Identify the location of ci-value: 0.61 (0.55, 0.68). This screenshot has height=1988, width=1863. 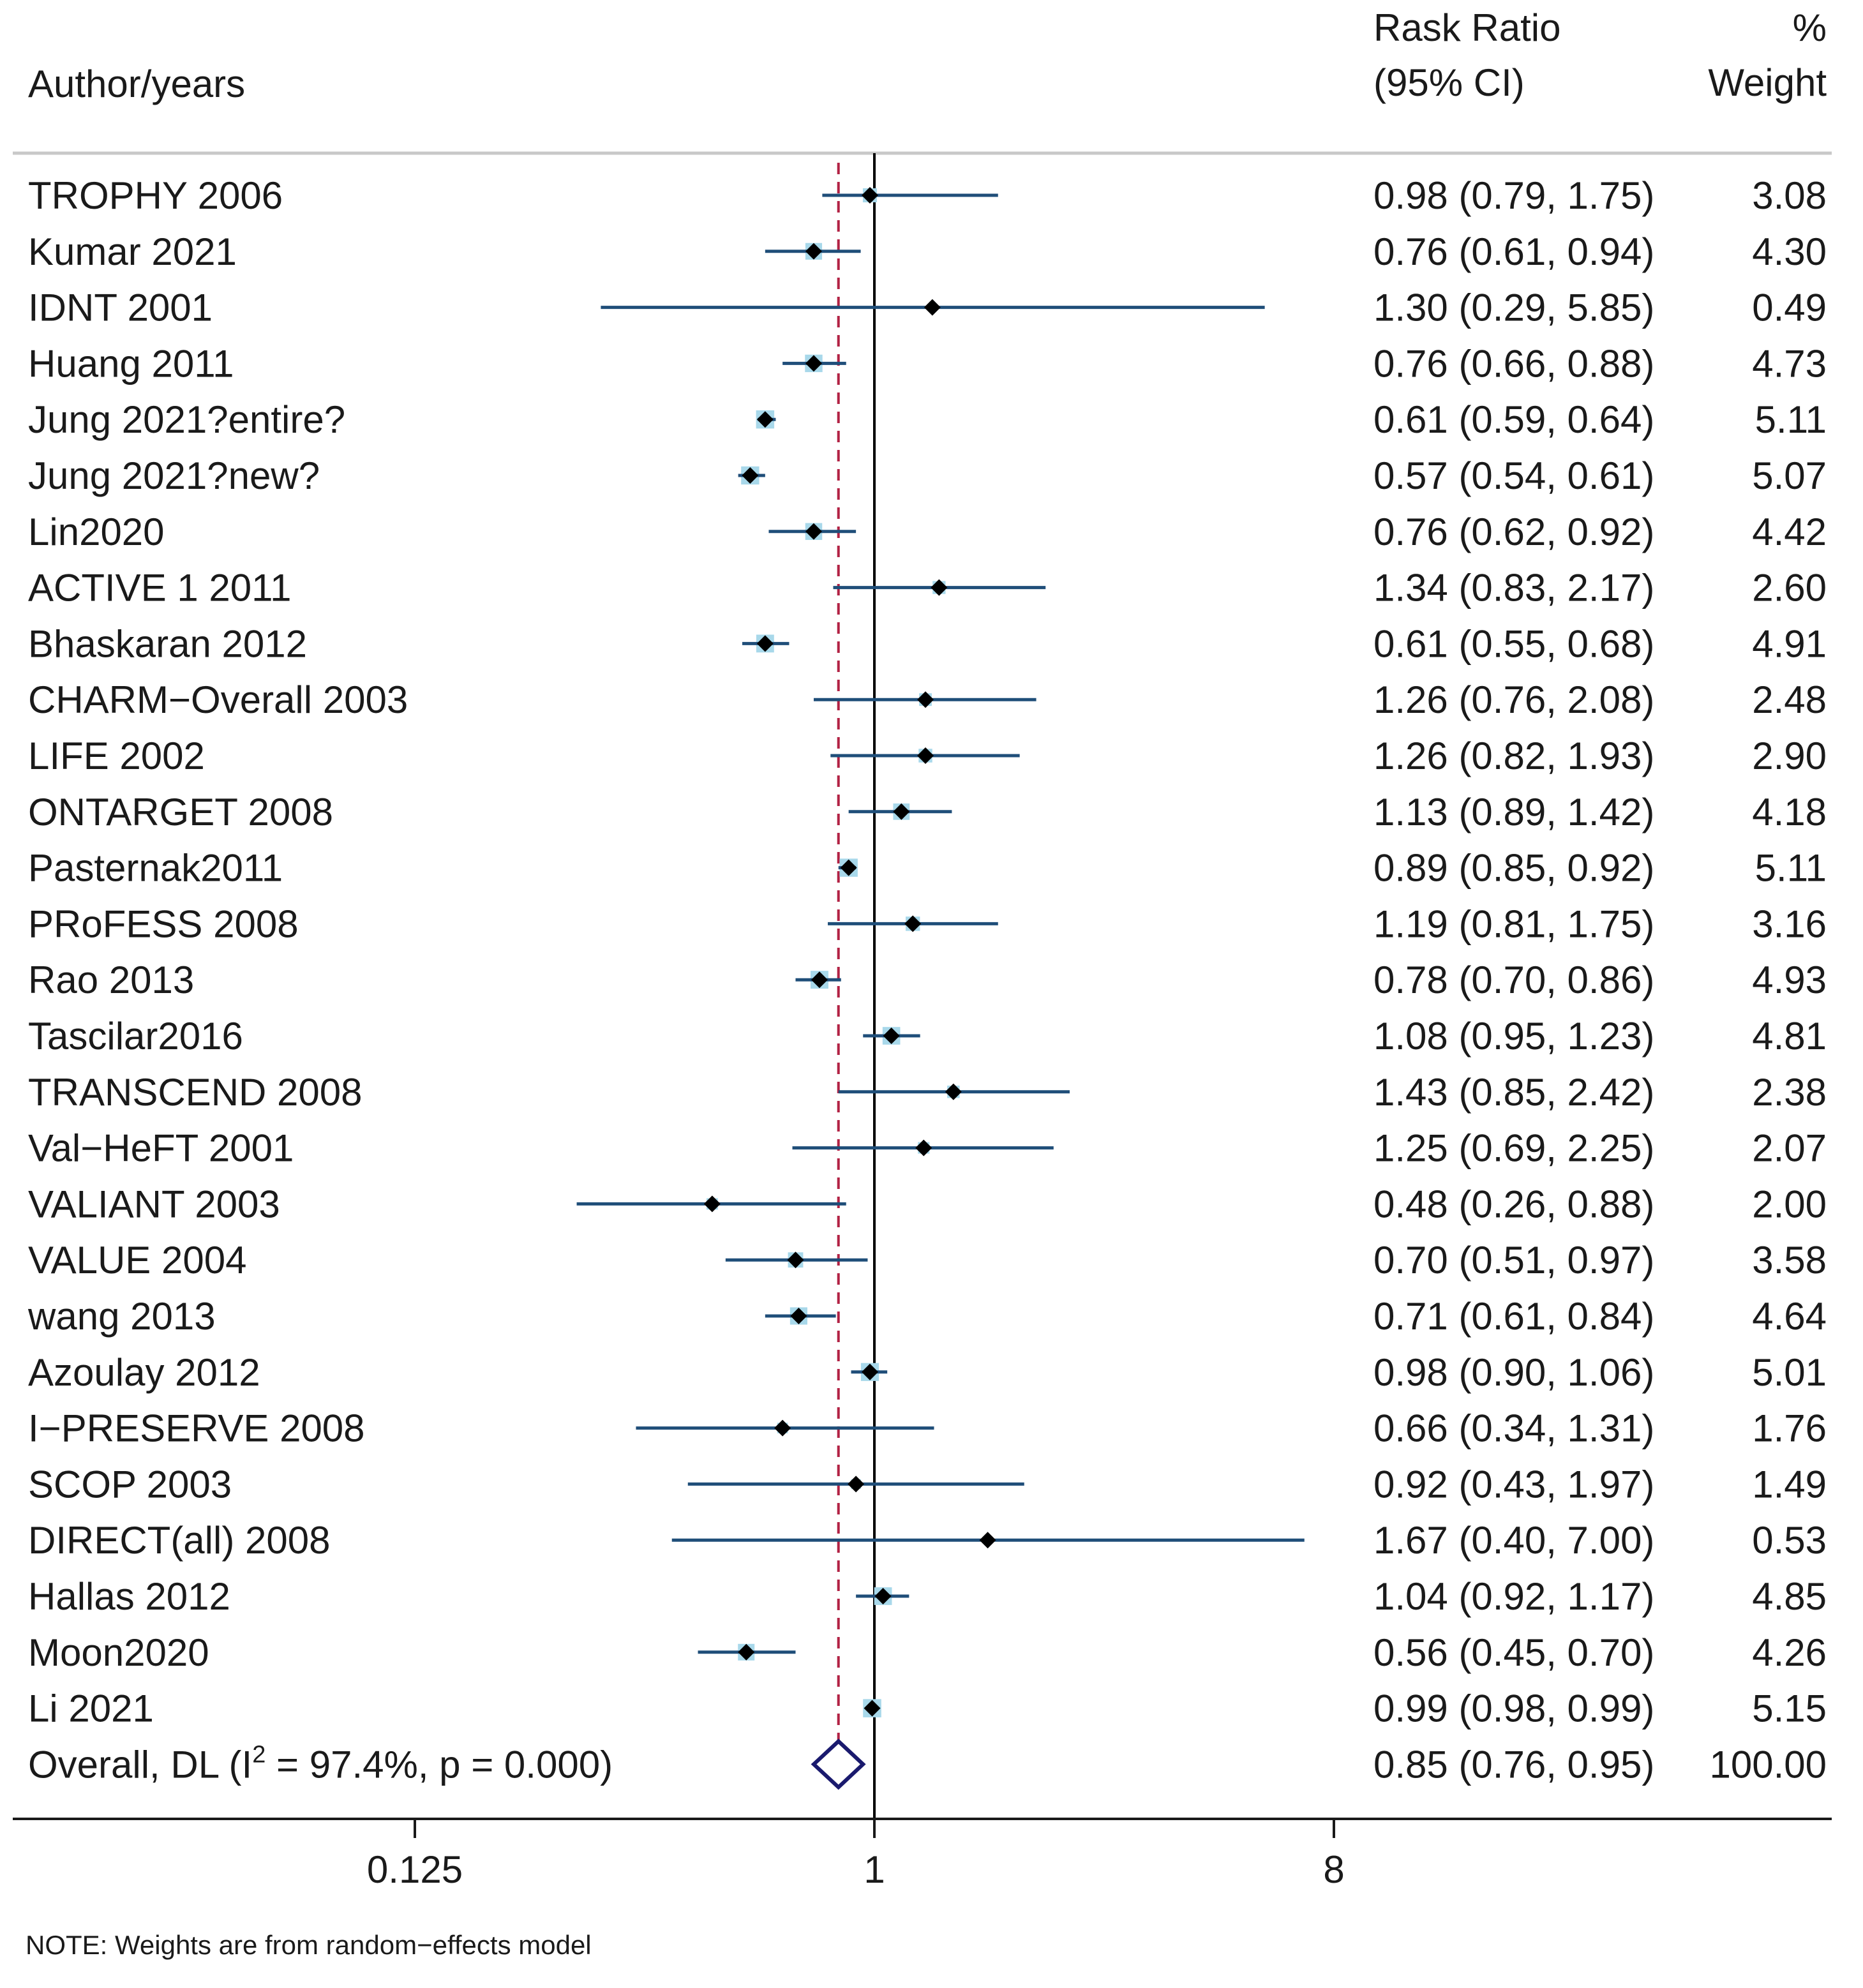
(1513, 643).